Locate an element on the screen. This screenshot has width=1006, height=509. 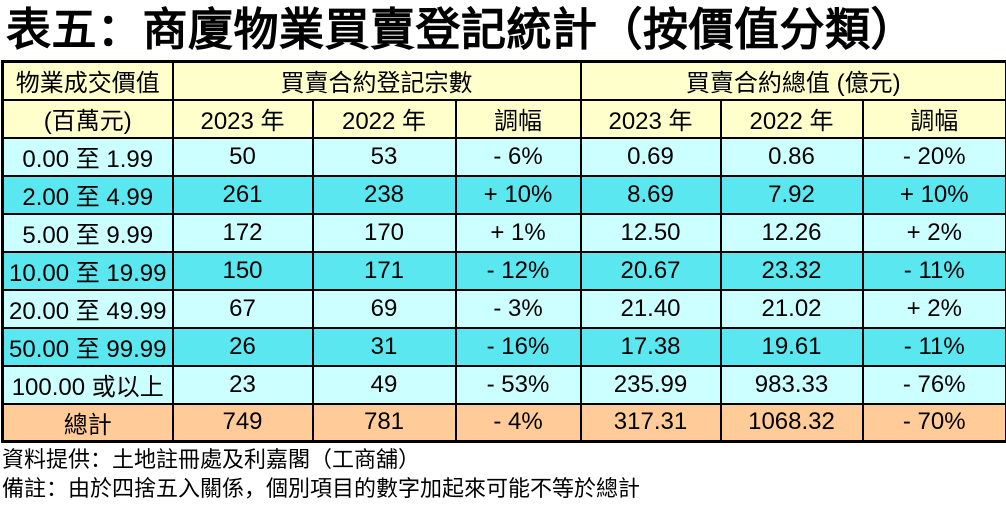
cell-value-2023: 20.67 is located at coordinates (650, 270).